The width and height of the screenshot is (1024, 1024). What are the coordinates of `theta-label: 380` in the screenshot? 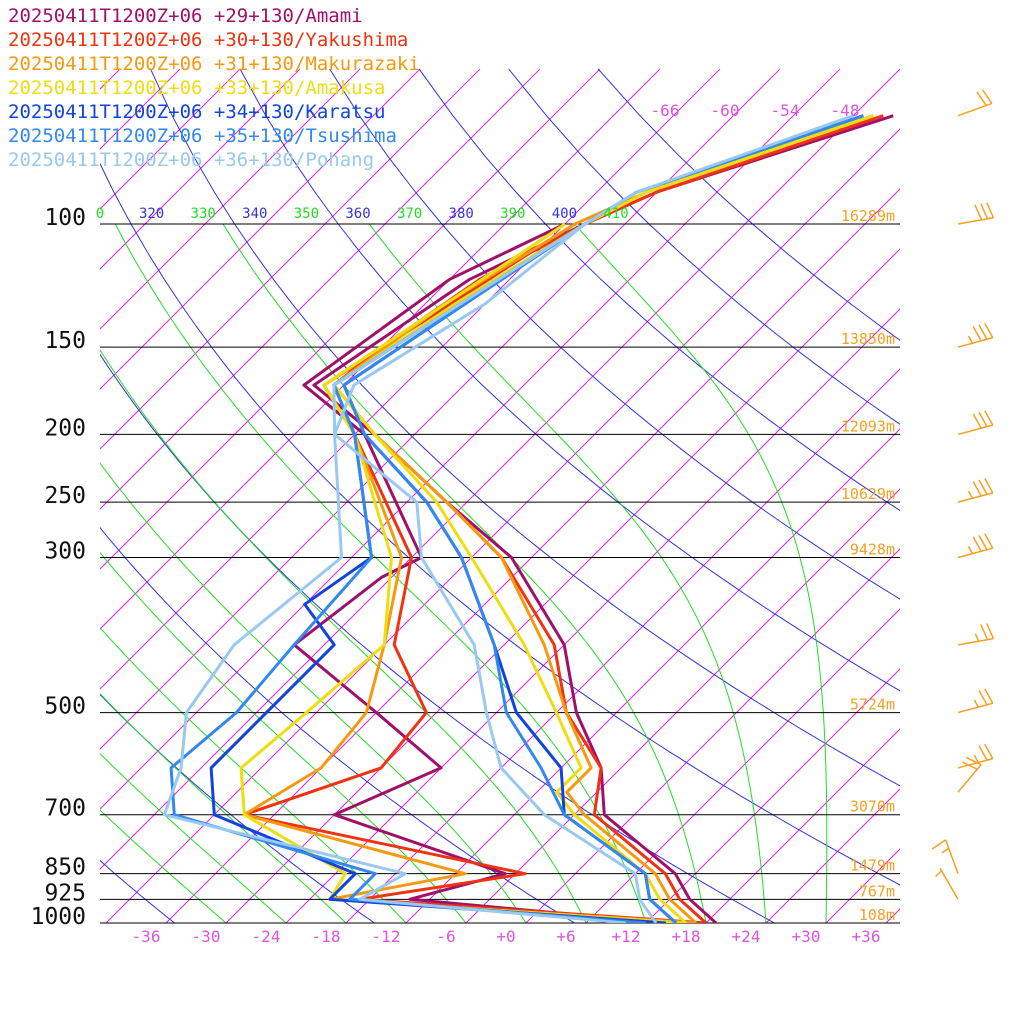 It's located at (461, 214).